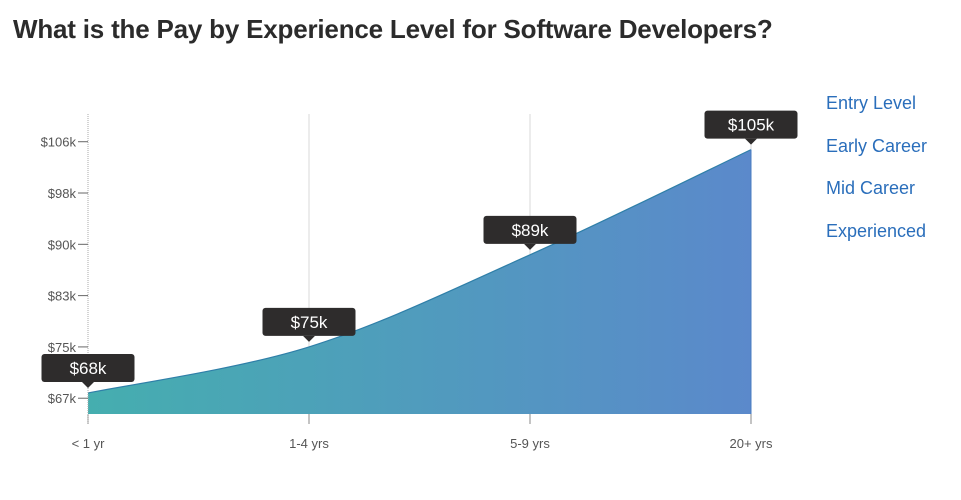 The height and width of the screenshot is (500, 961). Describe the element at coordinates (309, 443) in the screenshot. I see `x-tick-label: 1-4 yrs` at that location.